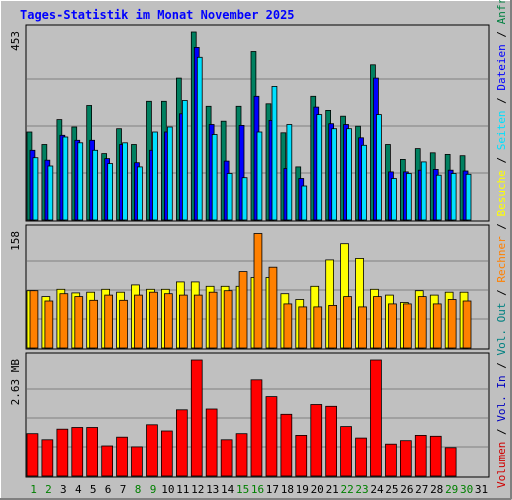 The image size is (512, 500). What do you see at coordinates (501, 193) in the screenshot?
I see `legend-part-8: Besuche` at bounding box center [501, 193].